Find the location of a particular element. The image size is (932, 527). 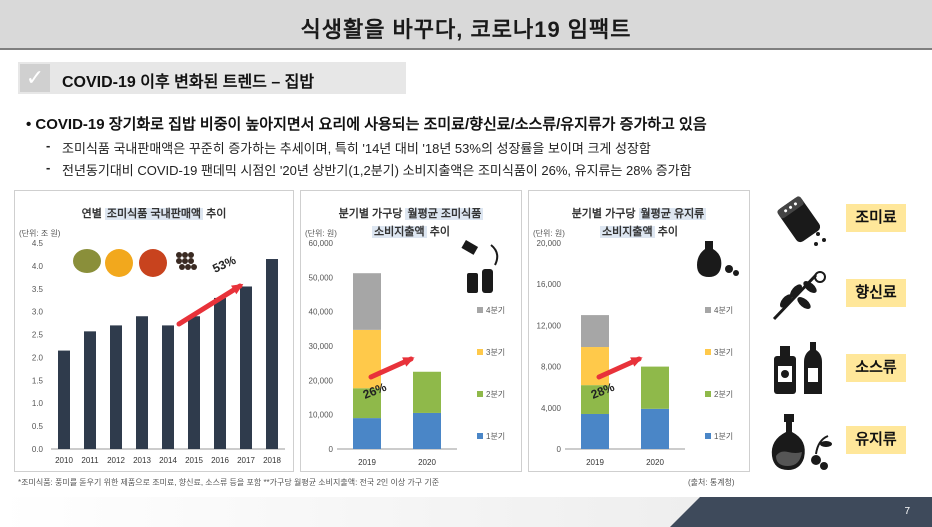

y-tick-label: 20,000 is located at coordinates (549, 243).